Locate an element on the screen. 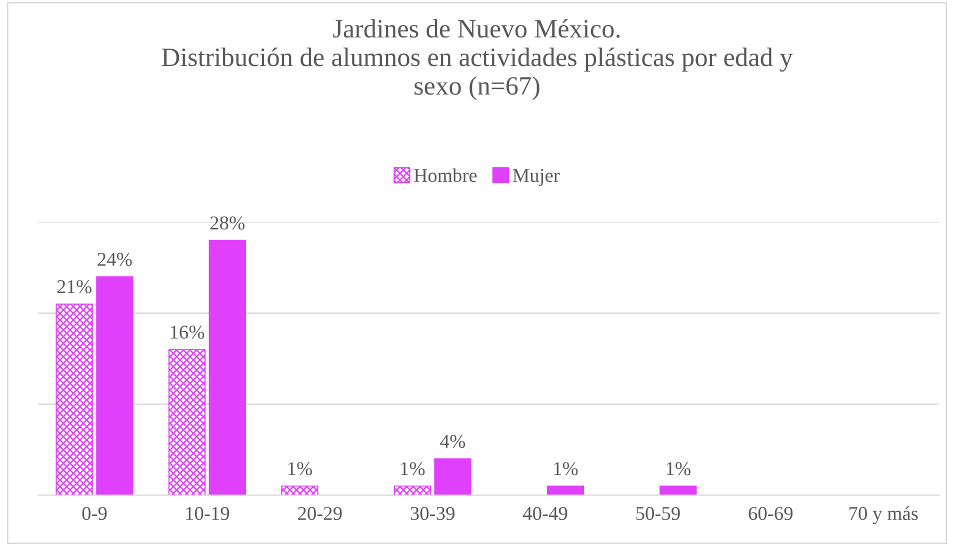 This screenshot has height=546, width=954. chart-title: Jardines de Nuevo México. Distribución de alumnos en actividades plásticas por edad y sexo (n=67) is located at coordinates (477, 59).